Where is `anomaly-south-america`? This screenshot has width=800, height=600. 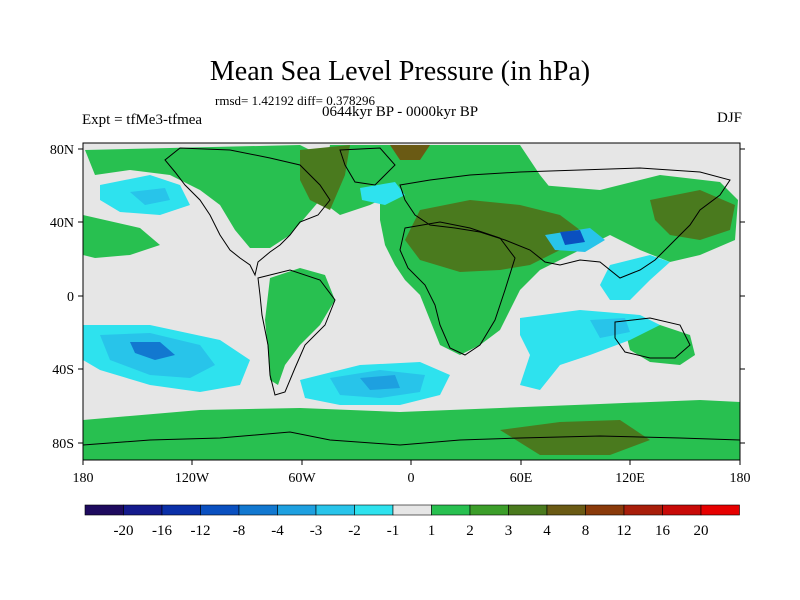
anomaly-south-america is located at coordinates (300, 326).